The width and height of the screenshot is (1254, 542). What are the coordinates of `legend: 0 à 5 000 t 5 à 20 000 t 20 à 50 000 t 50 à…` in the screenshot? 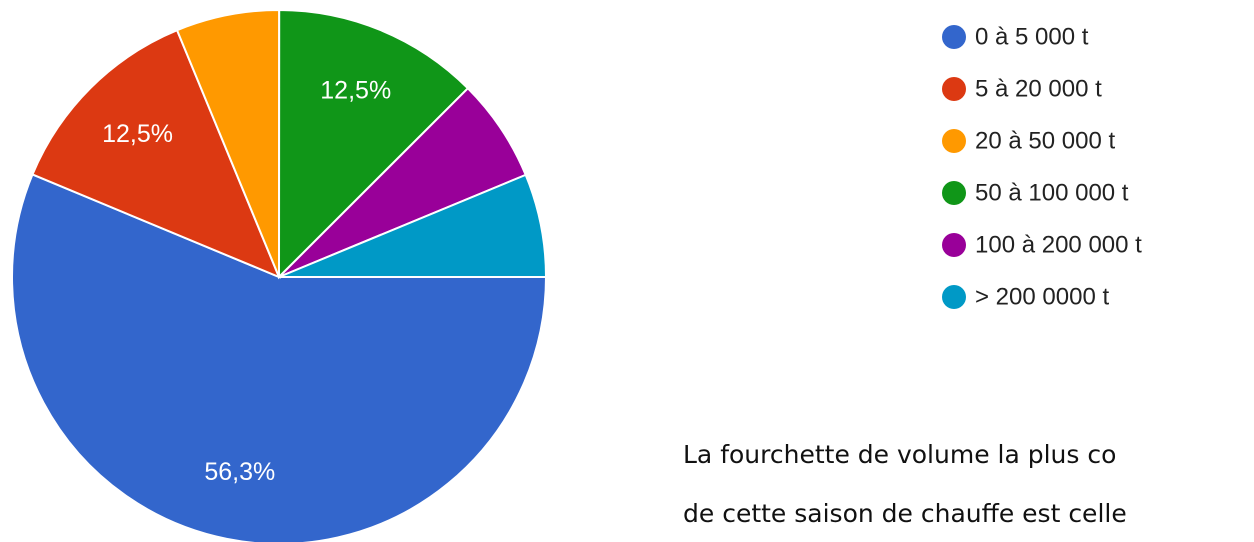 It's located at (1042, 166).